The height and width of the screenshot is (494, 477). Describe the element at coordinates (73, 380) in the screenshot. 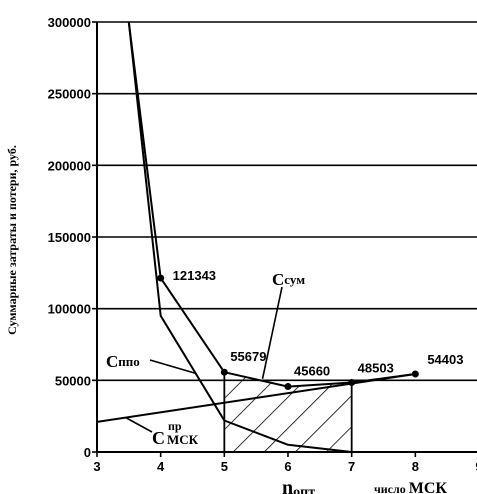

I see `y-tick-label-50000: 50000` at that location.